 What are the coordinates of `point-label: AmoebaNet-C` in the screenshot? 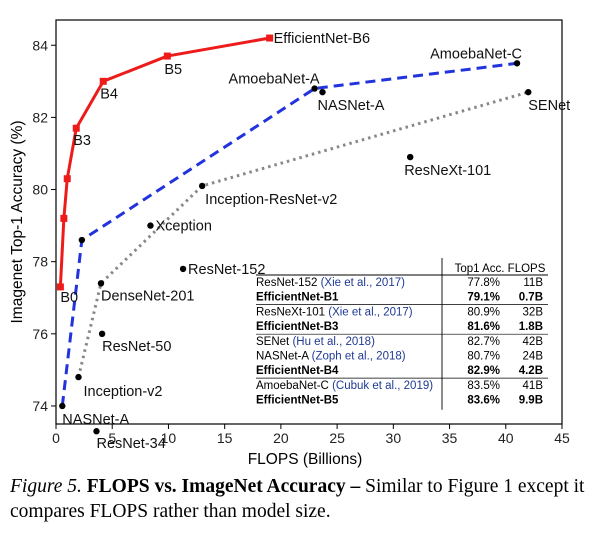 It's located at (476, 54).